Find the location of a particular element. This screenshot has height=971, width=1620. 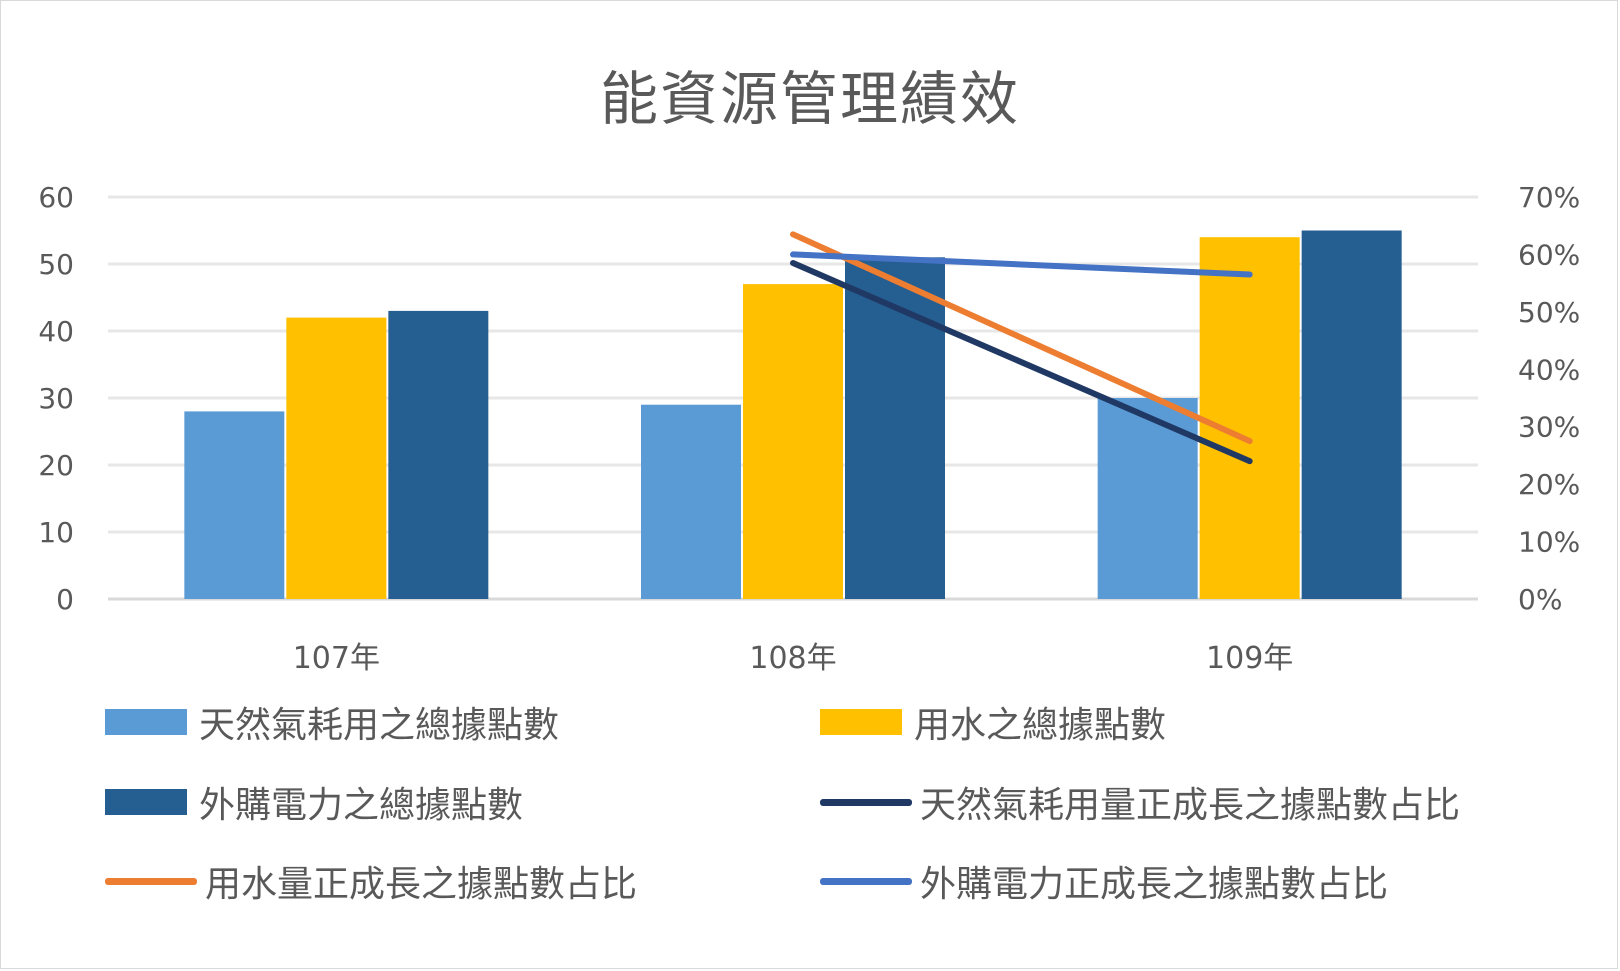

y-tick-label: 20 is located at coordinates (56, 465).